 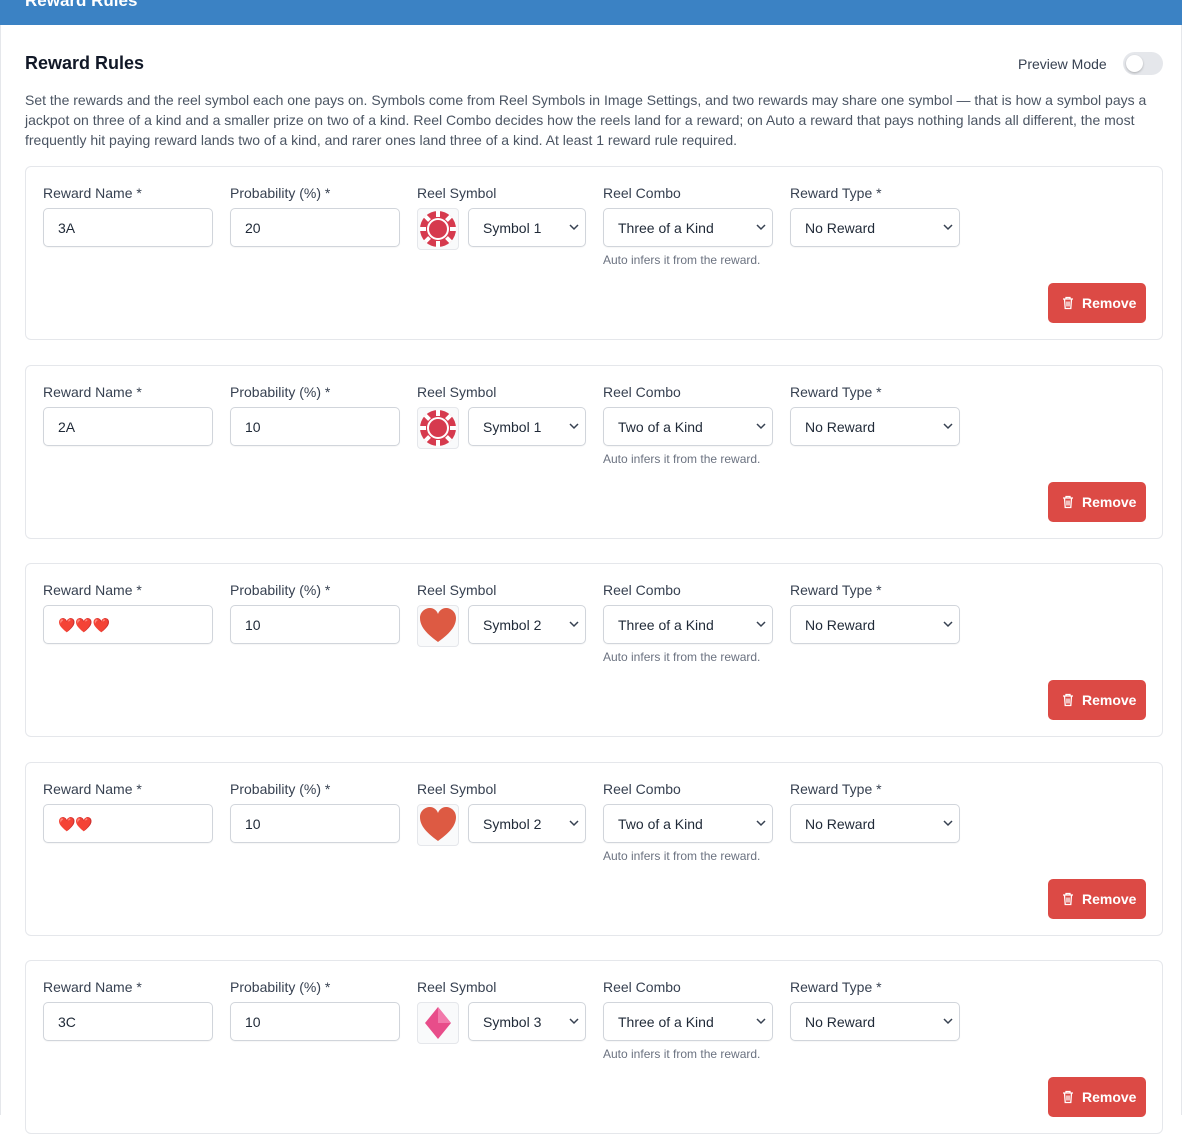 I want to click on top-bar-title: Reward Rules, so click(x=81, y=5).